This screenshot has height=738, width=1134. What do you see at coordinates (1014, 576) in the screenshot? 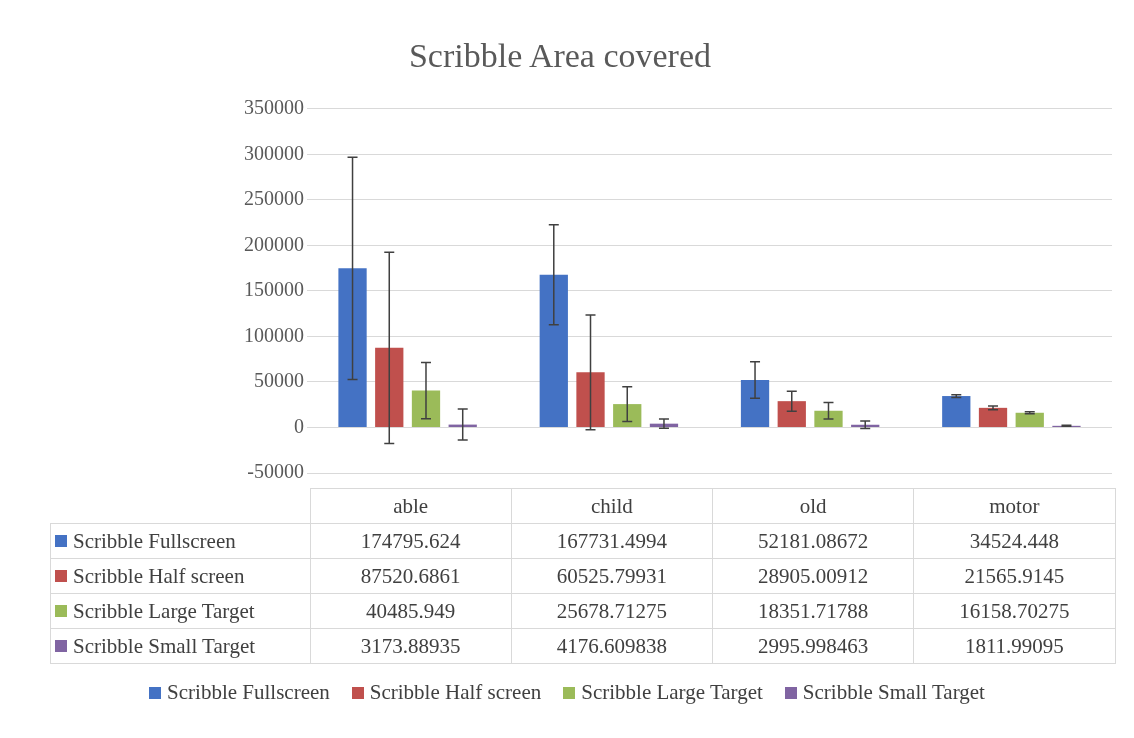
I see `data-label: 21565.9145` at bounding box center [1014, 576].